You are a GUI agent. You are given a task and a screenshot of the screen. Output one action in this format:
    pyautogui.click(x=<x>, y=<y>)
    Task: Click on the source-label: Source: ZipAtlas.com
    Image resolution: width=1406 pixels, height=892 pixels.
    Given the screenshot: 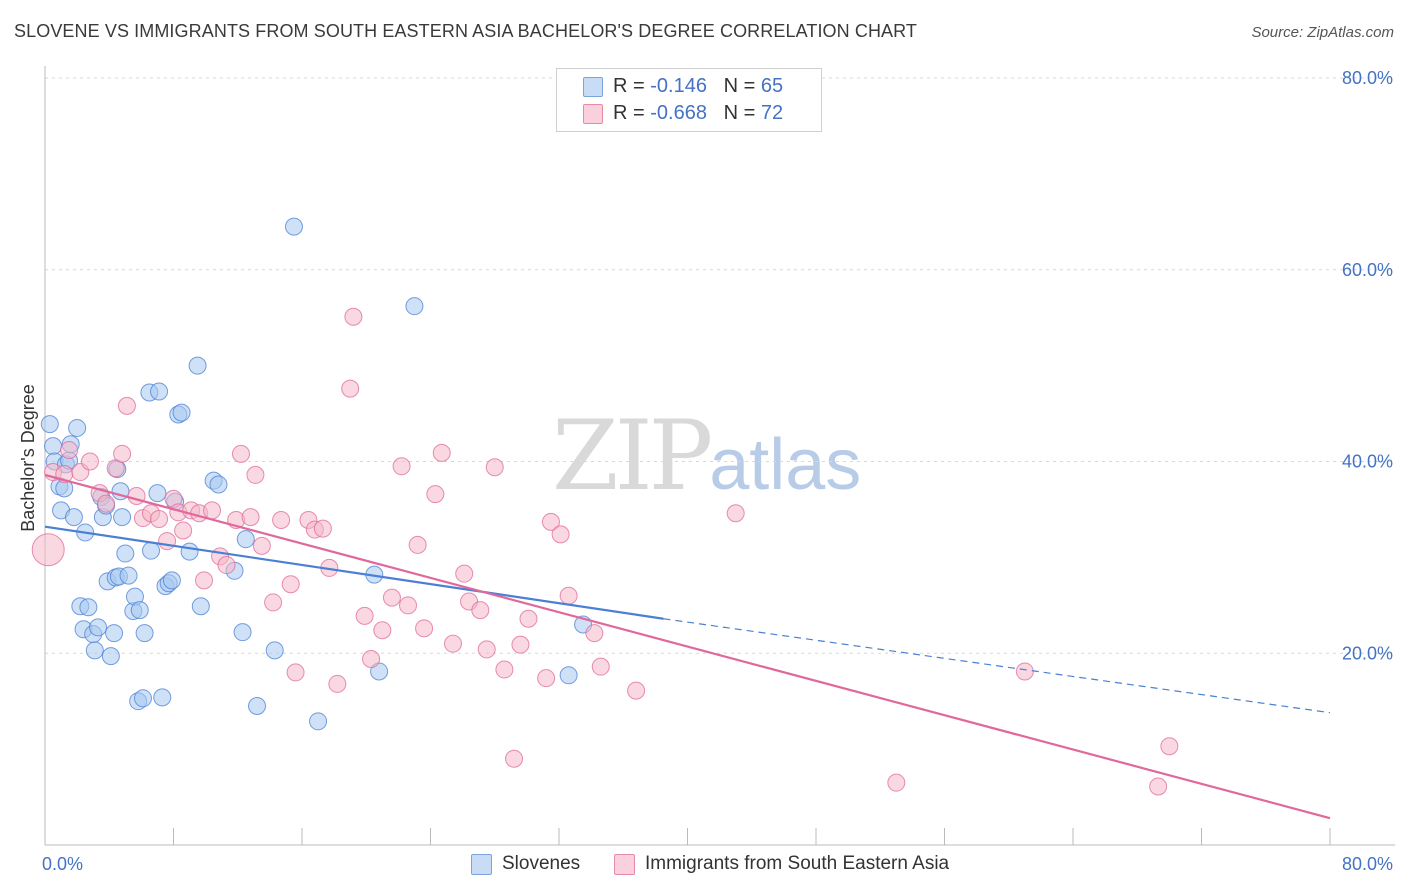 What is the action you would take?
    pyautogui.click(x=1322, y=32)
    